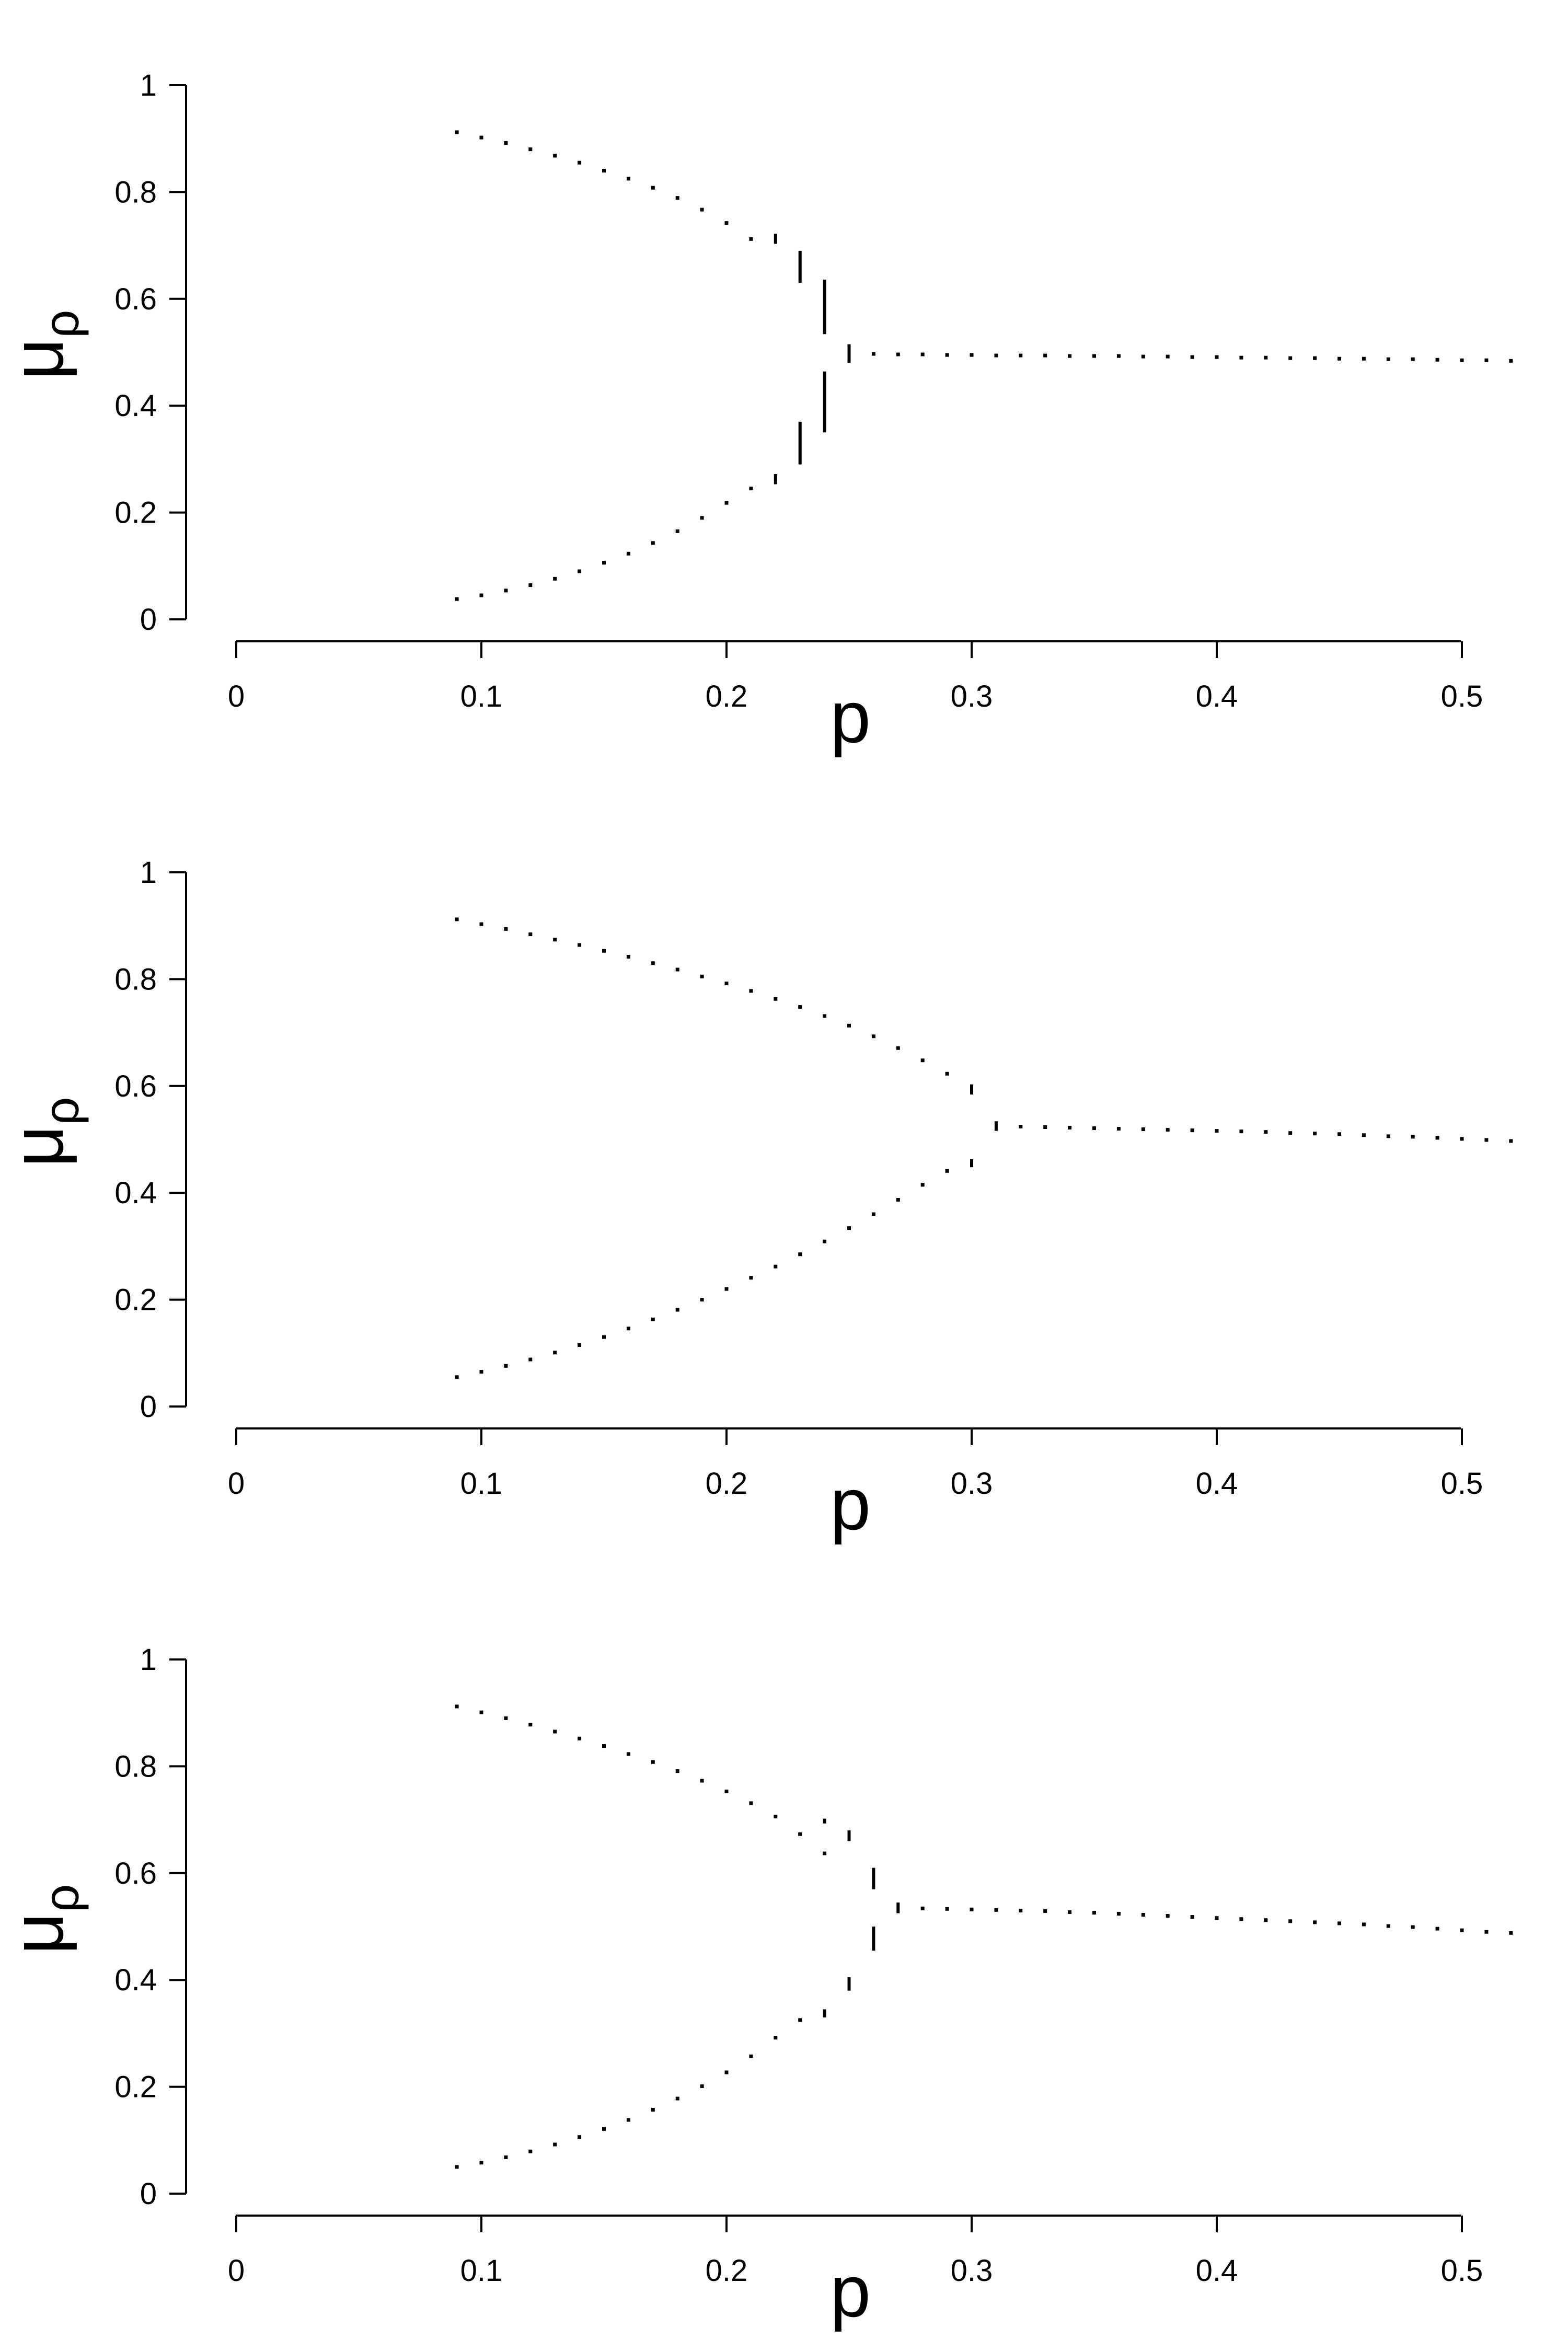 This screenshot has height=2352, width=1568. I want to click on x-axis: 0 0.1 0.2 0.3 0.4 0.5, so click(855, 1464).